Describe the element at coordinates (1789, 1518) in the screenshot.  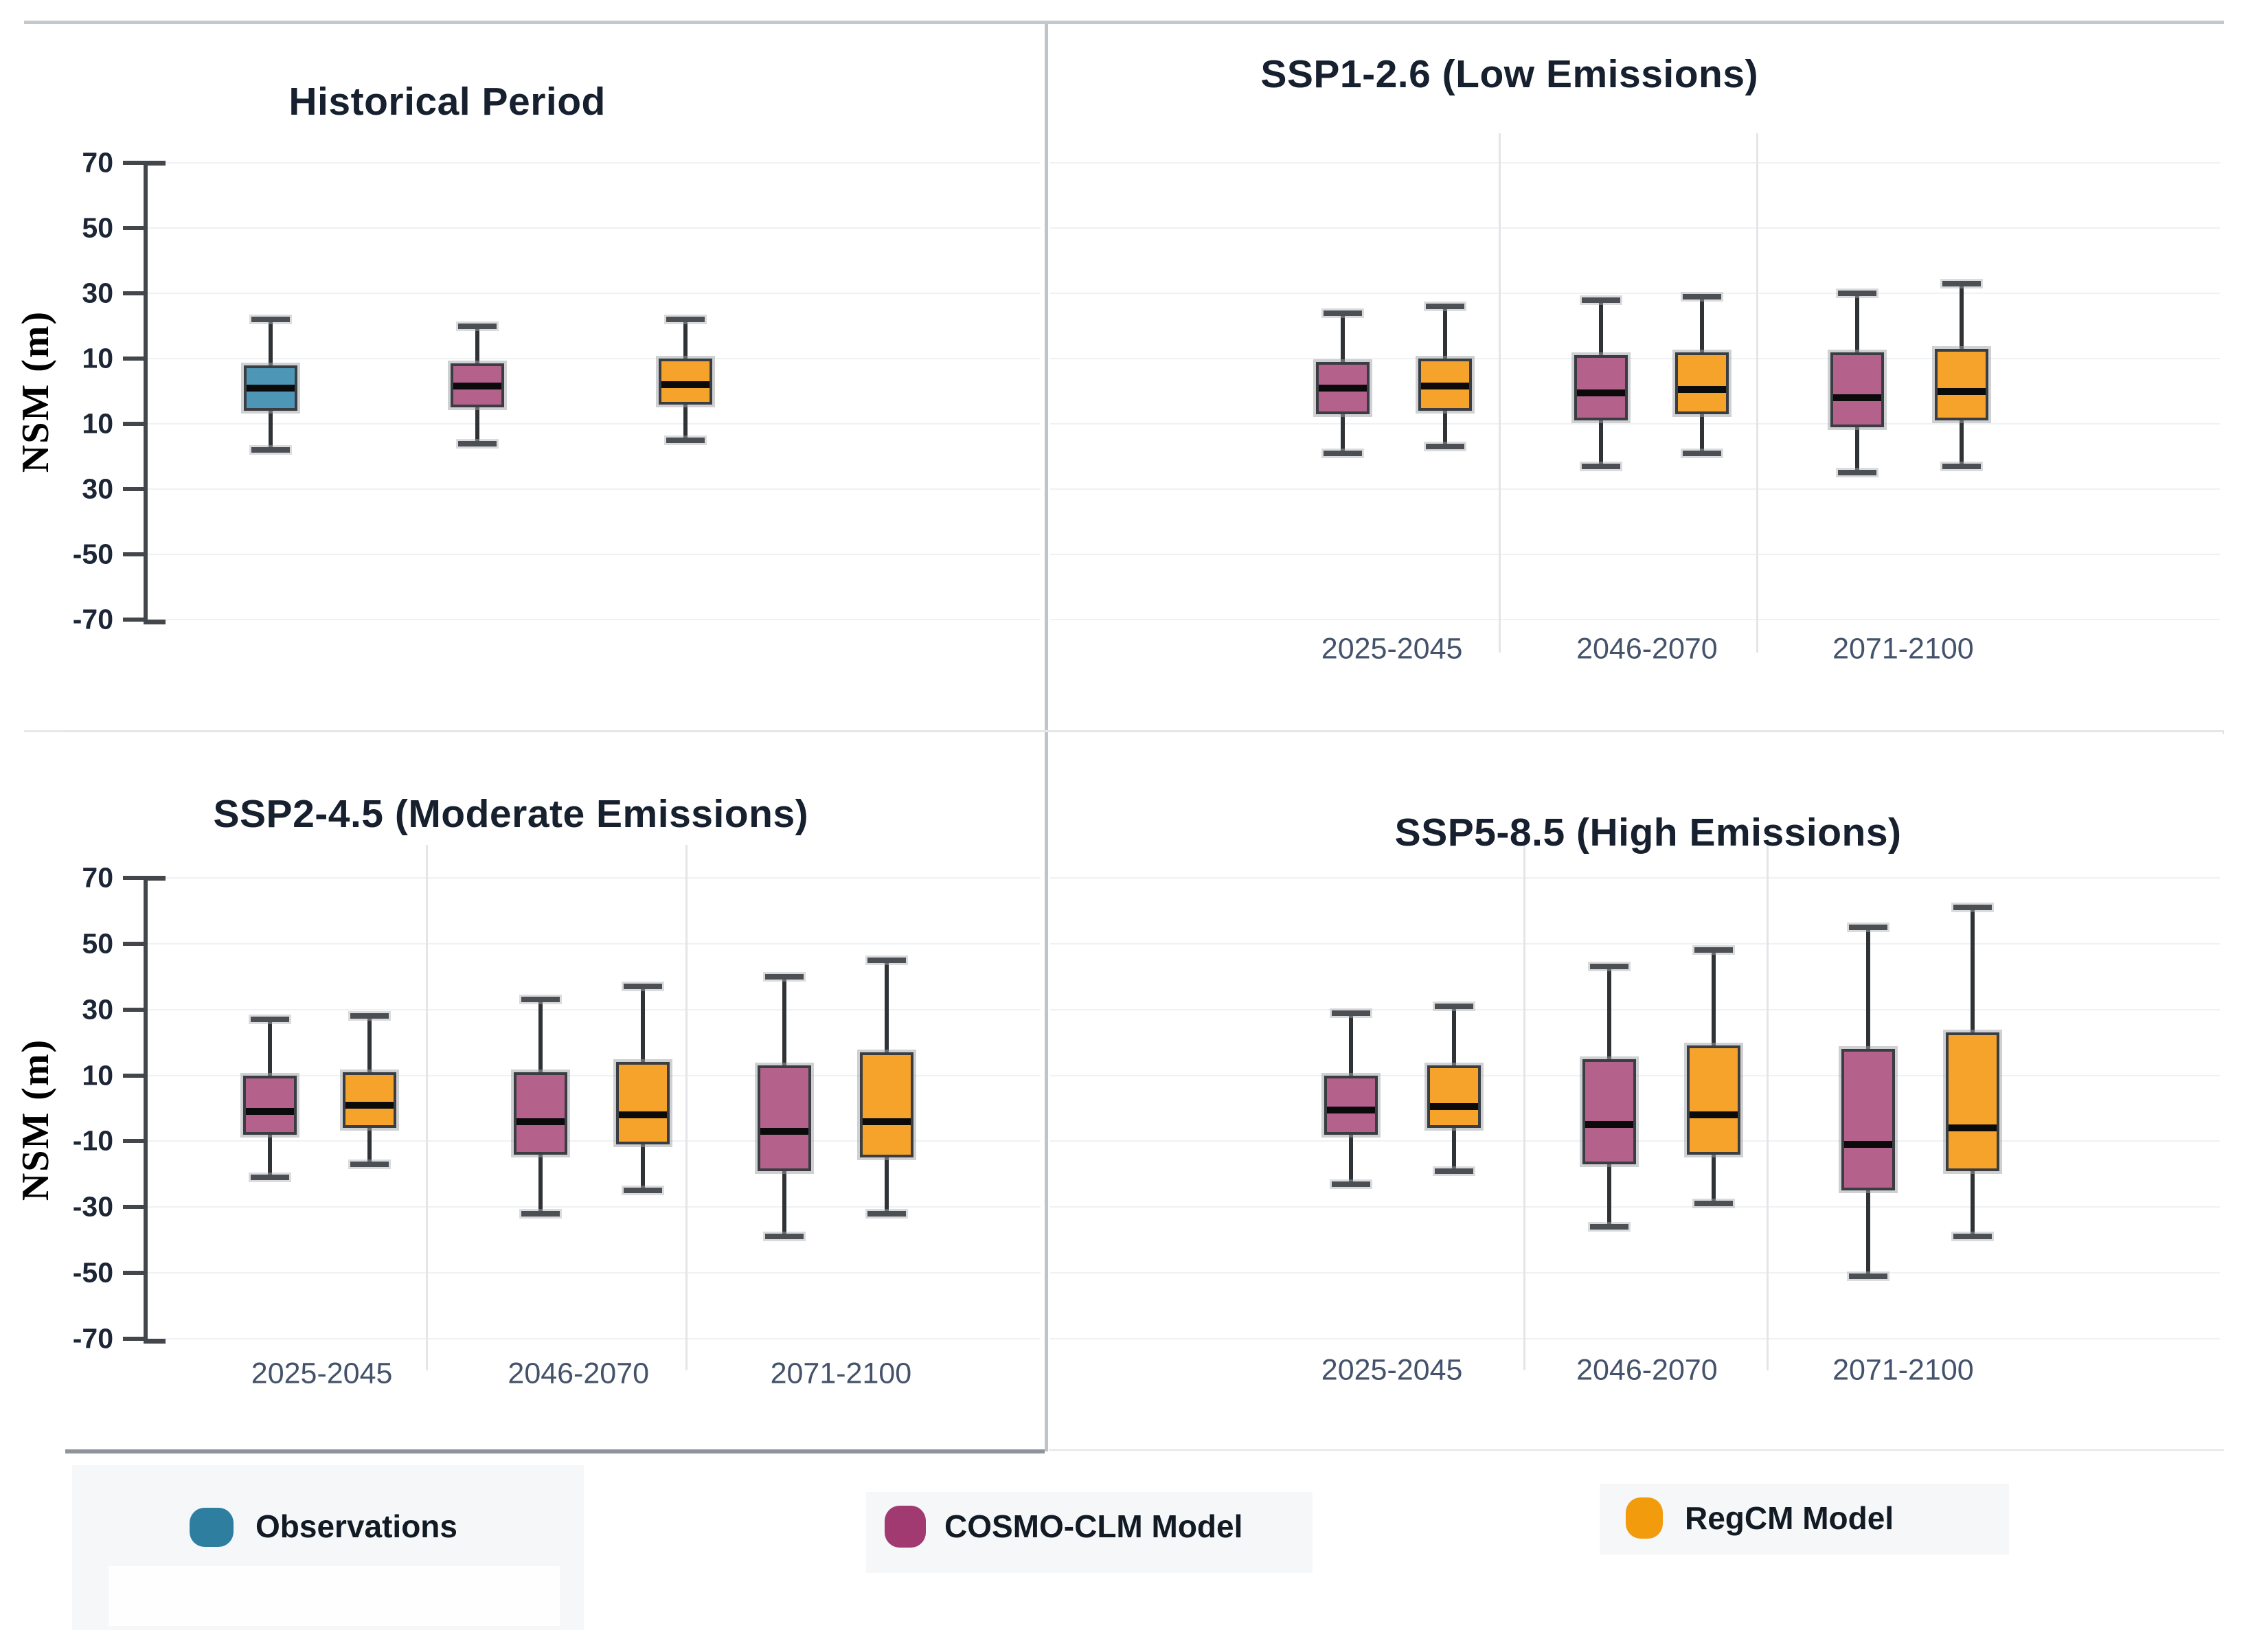
I see `legend-label-regcm: RegCM Model` at that location.